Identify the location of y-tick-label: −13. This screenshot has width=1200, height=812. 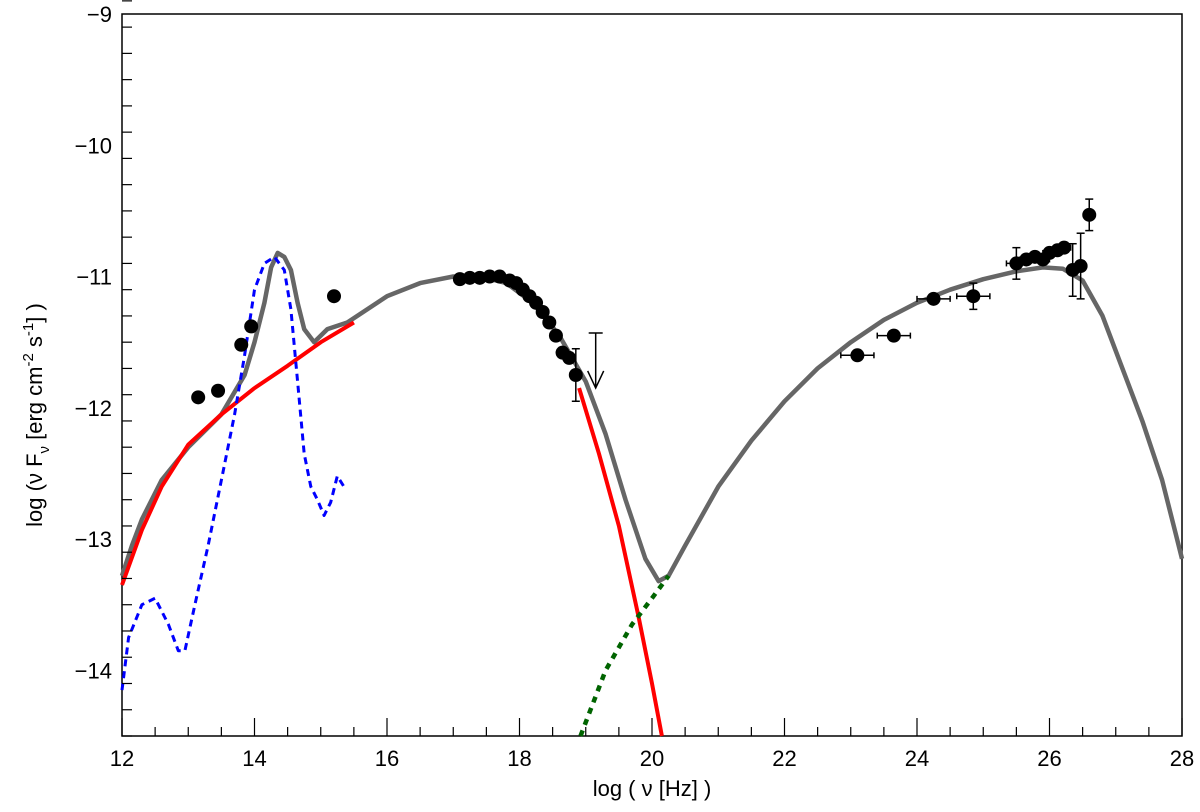
(93, 539).